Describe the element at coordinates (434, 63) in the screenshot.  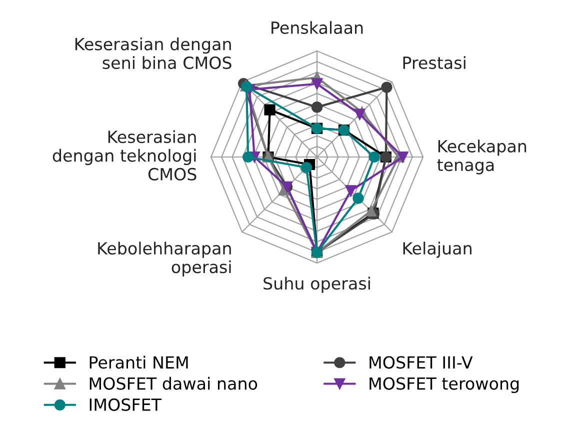
I see `spoke-label: Prestasi` at that location.